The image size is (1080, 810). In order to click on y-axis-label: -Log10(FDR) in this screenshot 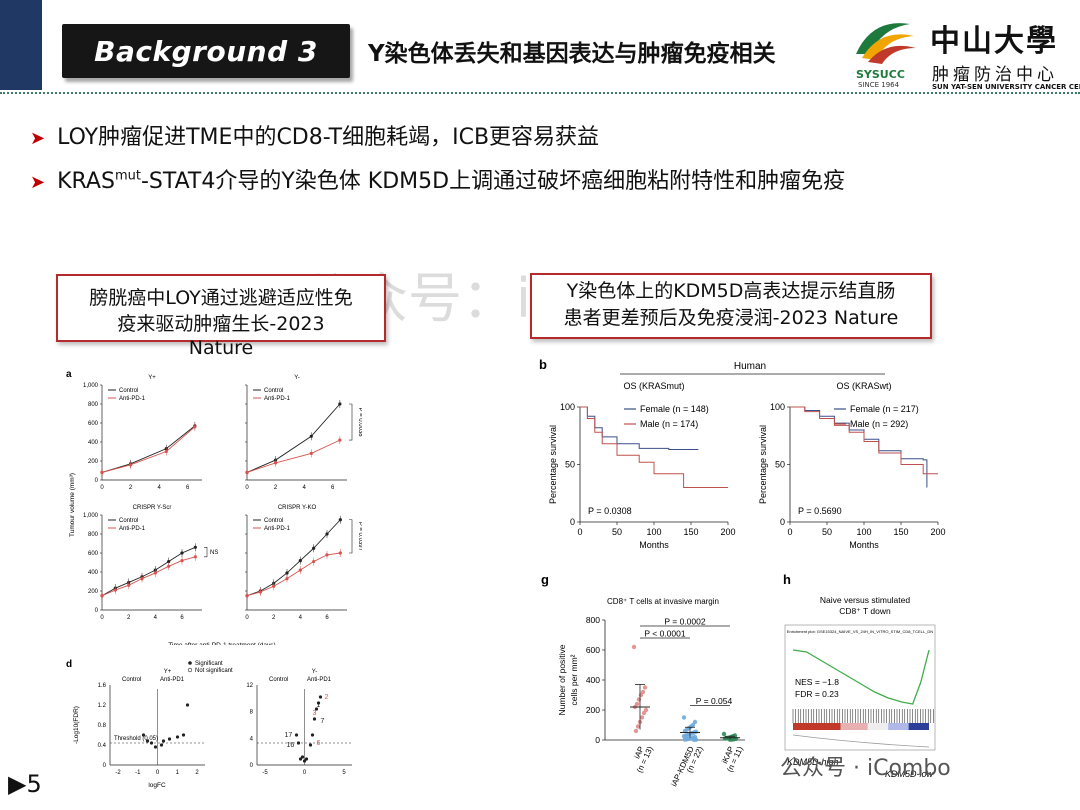, I will do `click(76, 725)`.